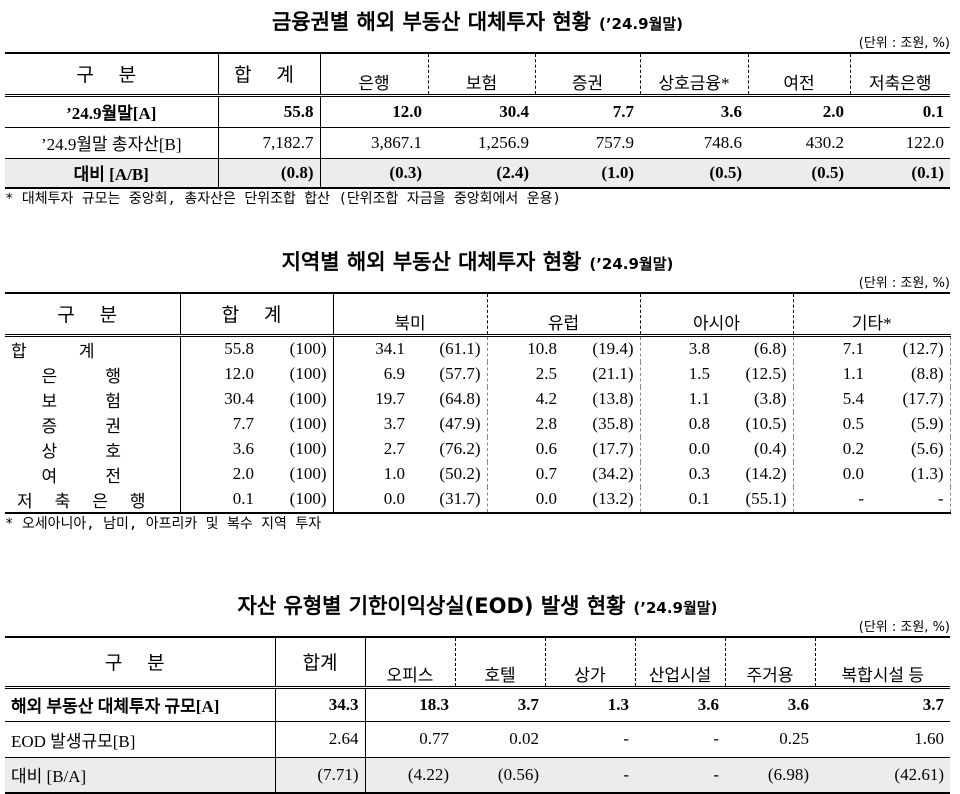 Image resolution: width=960 pixels, height=794 pixels. Describe the element at coordinates (140, 704) in the screenshot. I see `row-label: 해외 부동산 대체투자 규모[A]` at that location.